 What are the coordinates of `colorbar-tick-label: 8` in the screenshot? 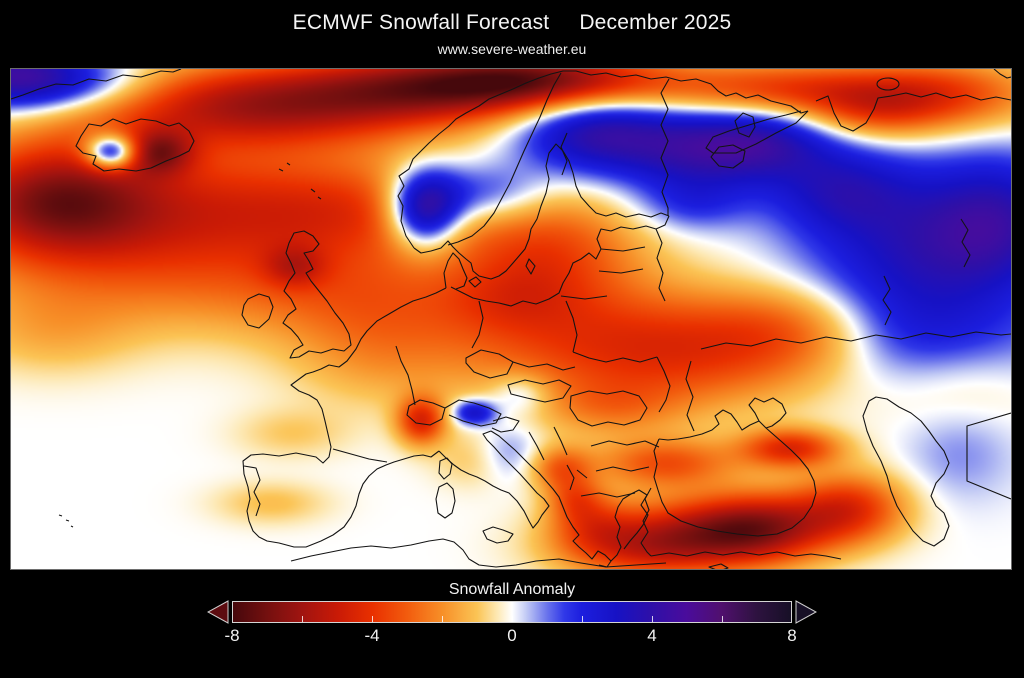 It's located at (792, 635).